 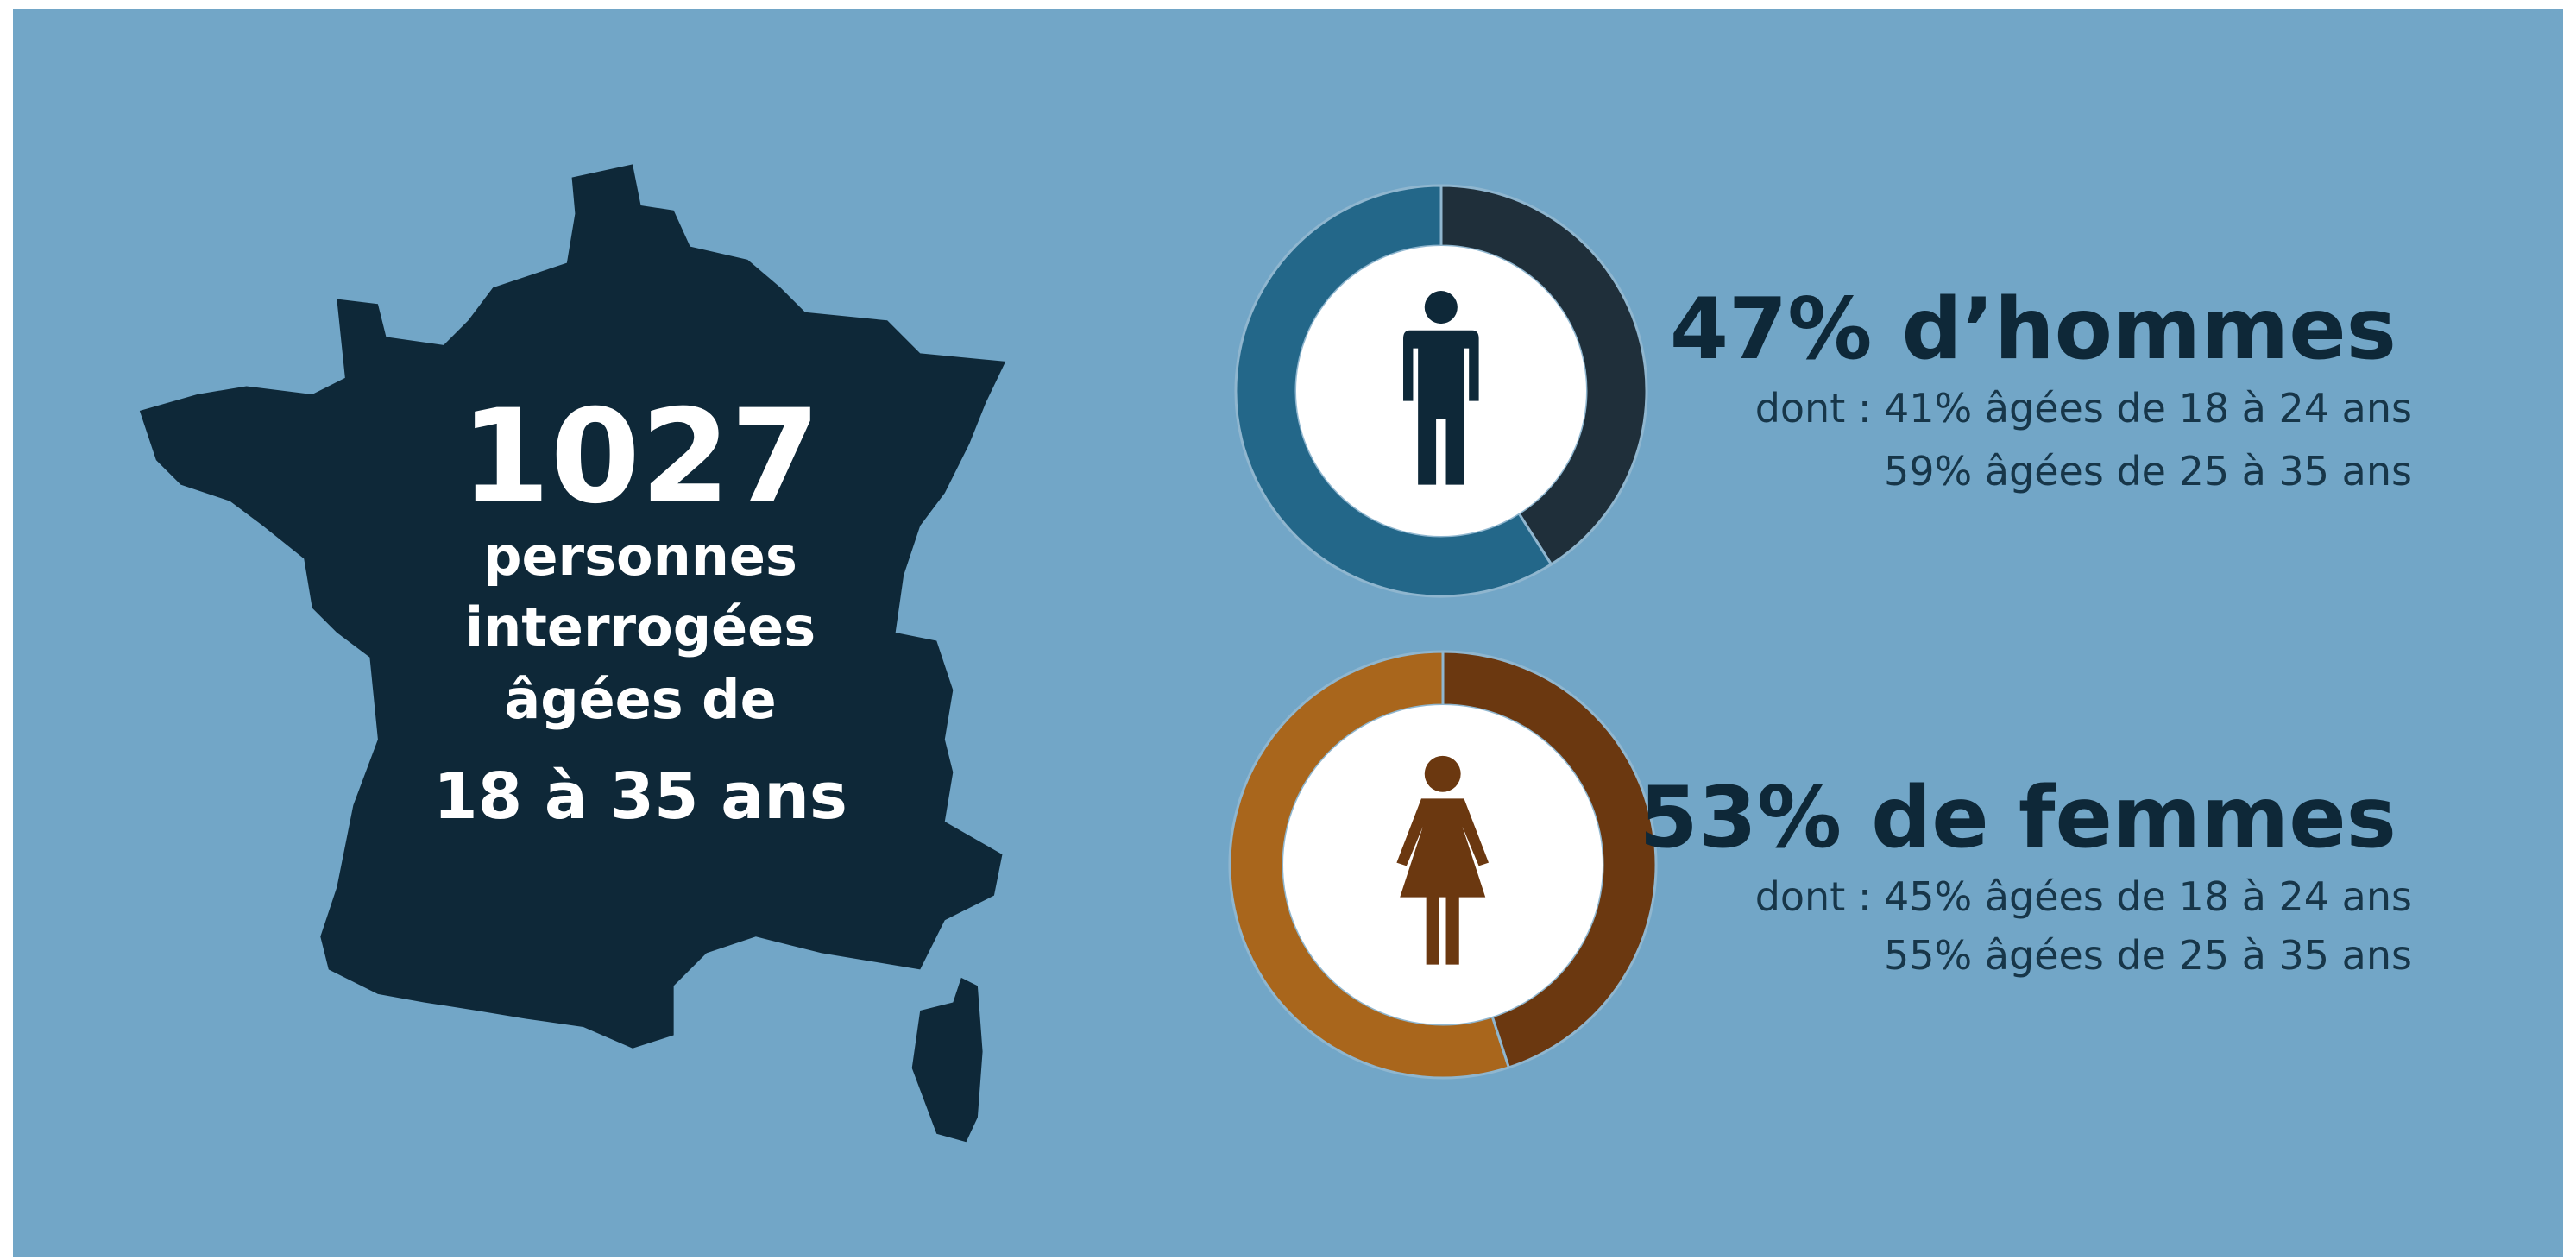 I want to click on headline-line: 18 à 35 ans, so click(x=640, y=797).